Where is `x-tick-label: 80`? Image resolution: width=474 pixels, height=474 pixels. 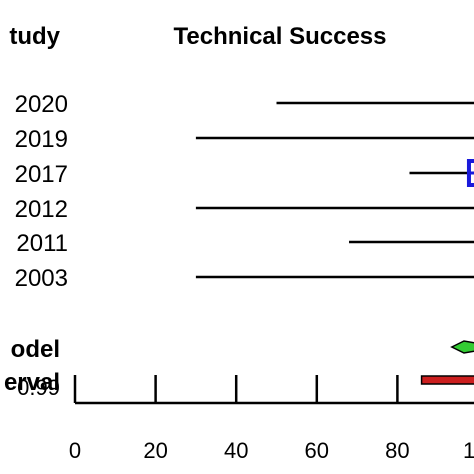 x-tick-label: 80 is located at coordinates (397, 450).